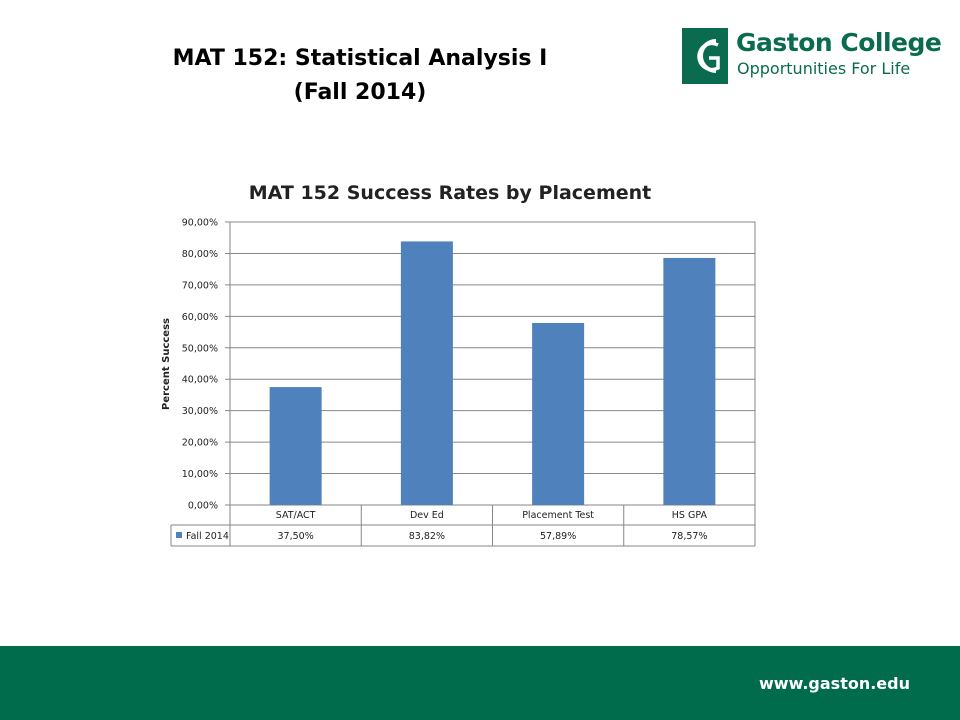 Image resolution: width=960 pixels, height=720 pixels. I want to click on logo-name: Gaston College, so click(839, 42).